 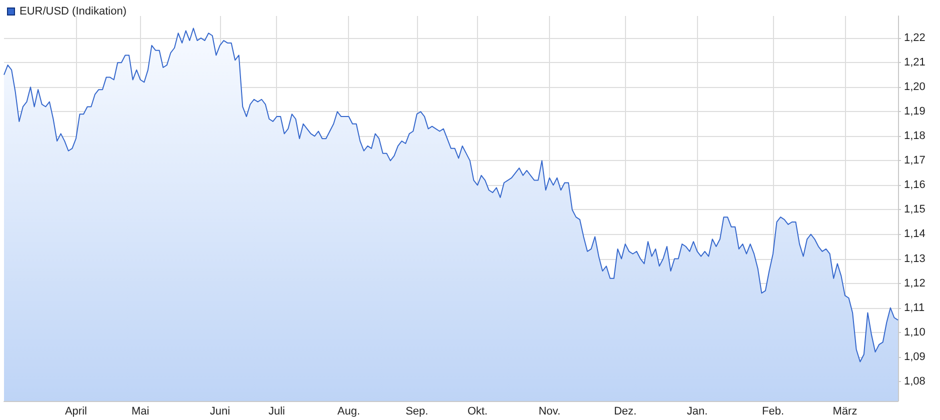 I want to click on y-tick-label: 1,14, so click(x=915, y=234).